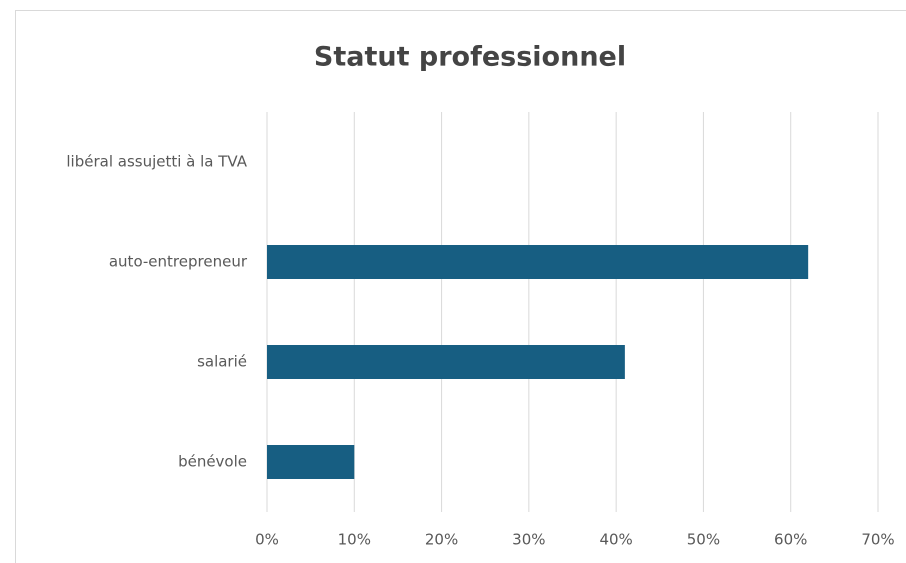 This screenshot has width=906, height=563. Describe the element at coordinates (470, 57) in the screenshot. I see `chart-title: Statut professionnel` at that location.